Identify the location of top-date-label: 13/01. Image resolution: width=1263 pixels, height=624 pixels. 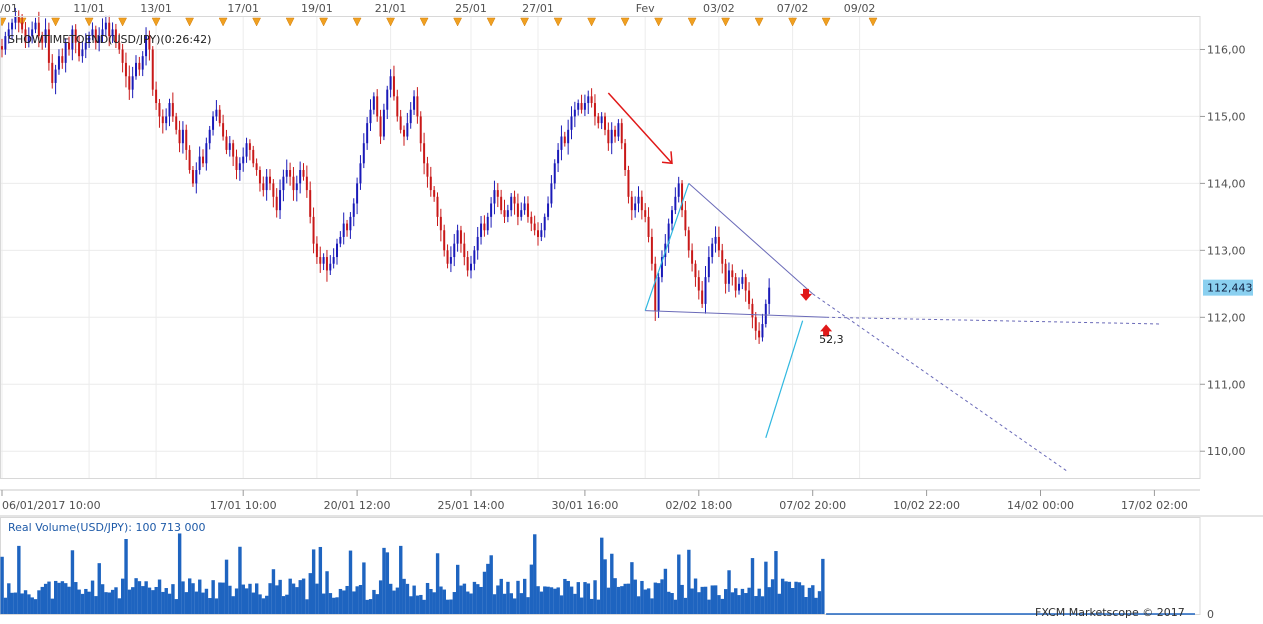
(156, 8).